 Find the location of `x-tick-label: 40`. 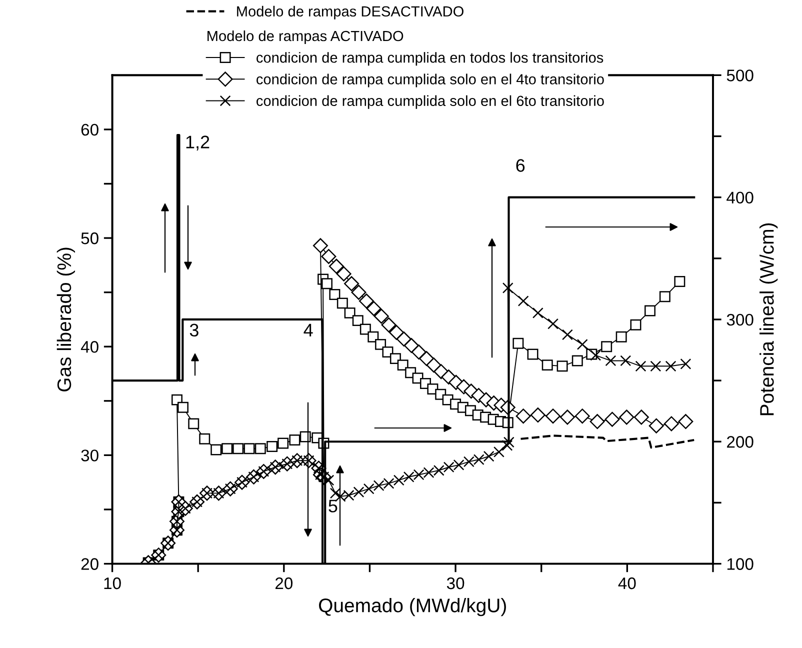

x-tick-label: 40 is located at coordinates (627, 583).